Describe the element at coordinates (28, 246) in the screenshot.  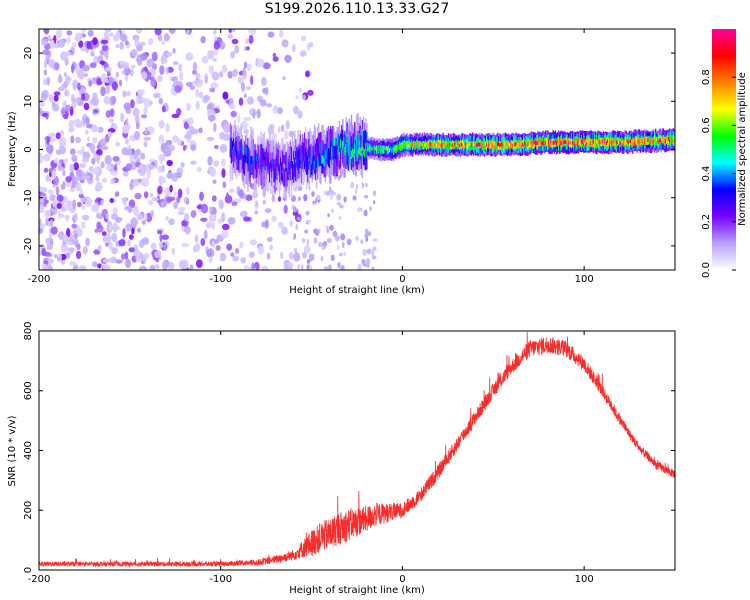
I see `spectrogram-ytick-label: -20` at that location.